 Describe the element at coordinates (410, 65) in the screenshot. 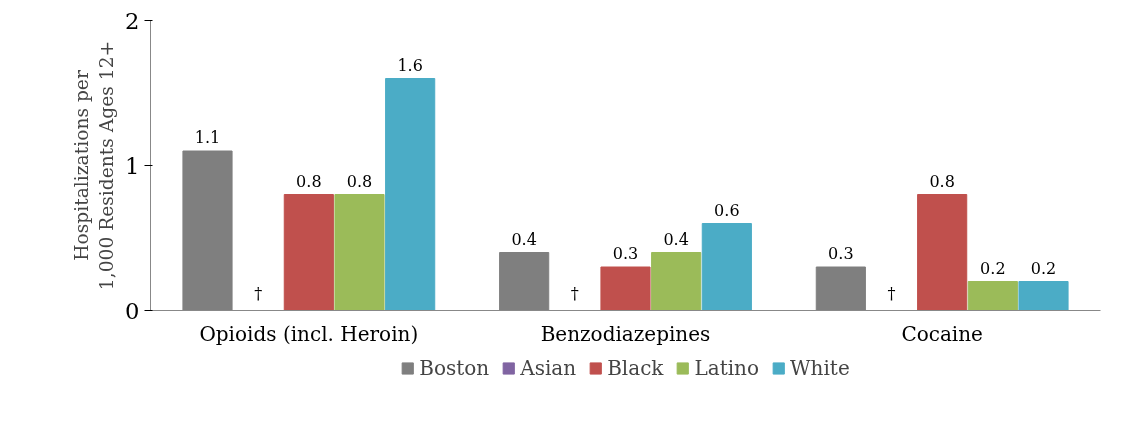

I see `data-label: 1.6` at that location.